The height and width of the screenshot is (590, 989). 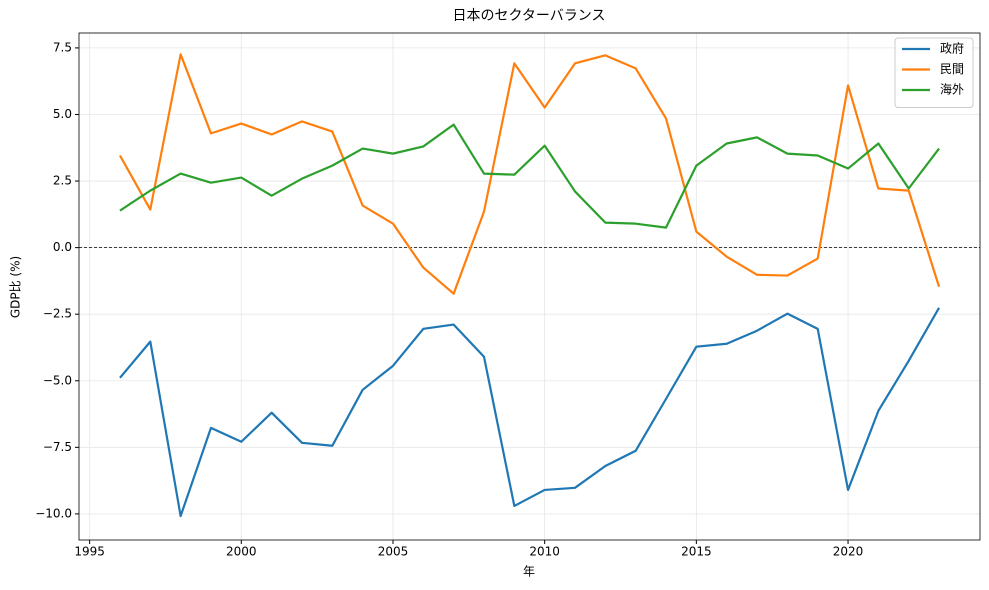 What do you see at coordinates (62, 47) in the screenshot?
I see `y-tick-label: 7.5` at bounding box center [62, 47].